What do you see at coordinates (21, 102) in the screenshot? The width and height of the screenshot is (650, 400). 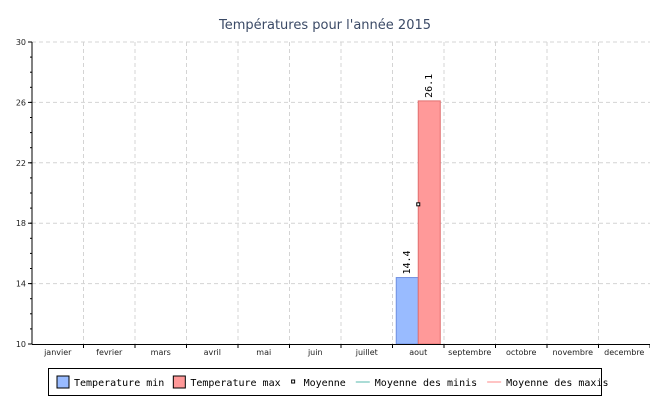 I see `y-tick-label: 26` at bounding box center [21, 102].